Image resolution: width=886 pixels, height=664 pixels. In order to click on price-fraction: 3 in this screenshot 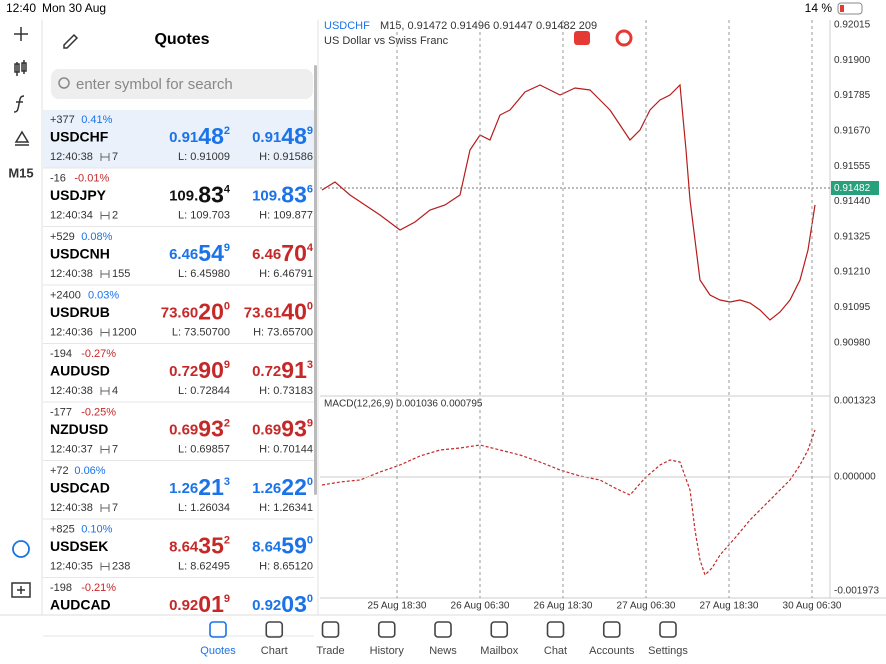, I will do `click(227, 482)`.